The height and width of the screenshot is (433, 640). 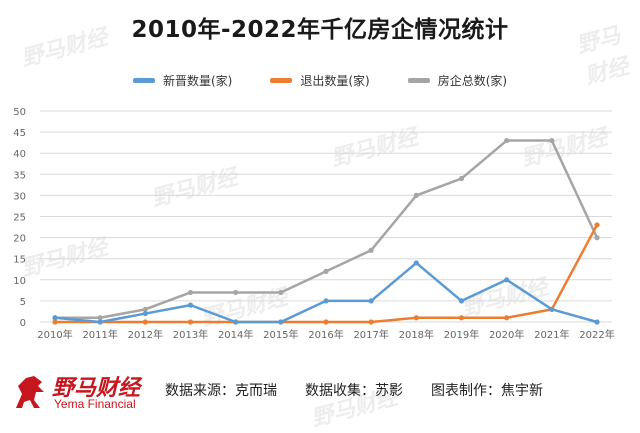 What do you see at coordinates (19, 112) in the screenshot?
I see `y-tick-label: 50` at bounding box center [19, 112].